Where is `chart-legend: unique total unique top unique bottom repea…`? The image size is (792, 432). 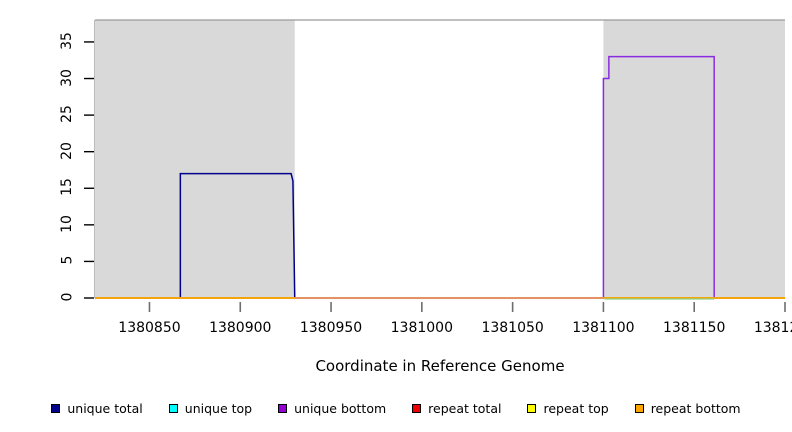 chart-legend: unique total unique top unique bottom repea… is located at coordinates (396, 408).